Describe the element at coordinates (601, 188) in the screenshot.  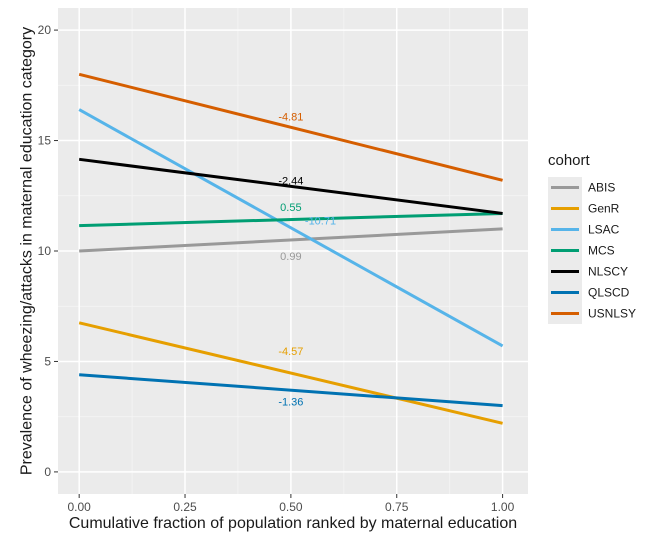
I see `legend-label-abis: ABIS` at that location.